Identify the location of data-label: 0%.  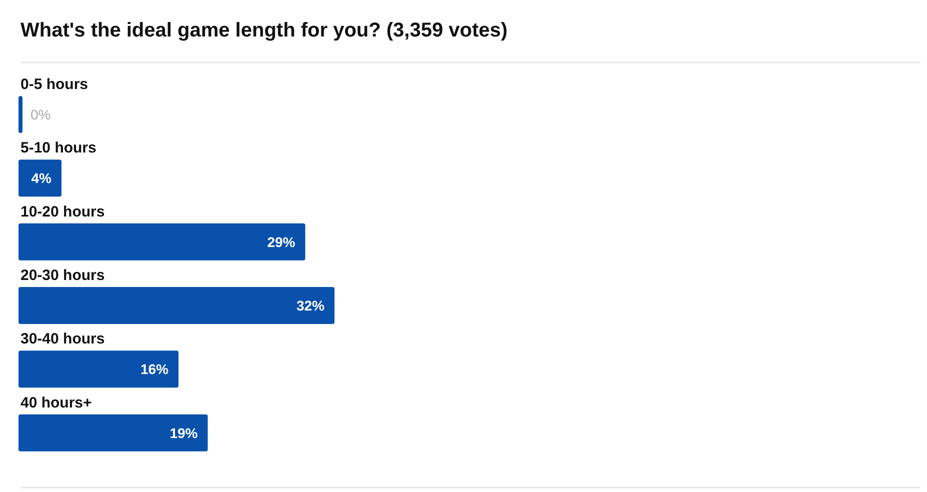
(40, 114).